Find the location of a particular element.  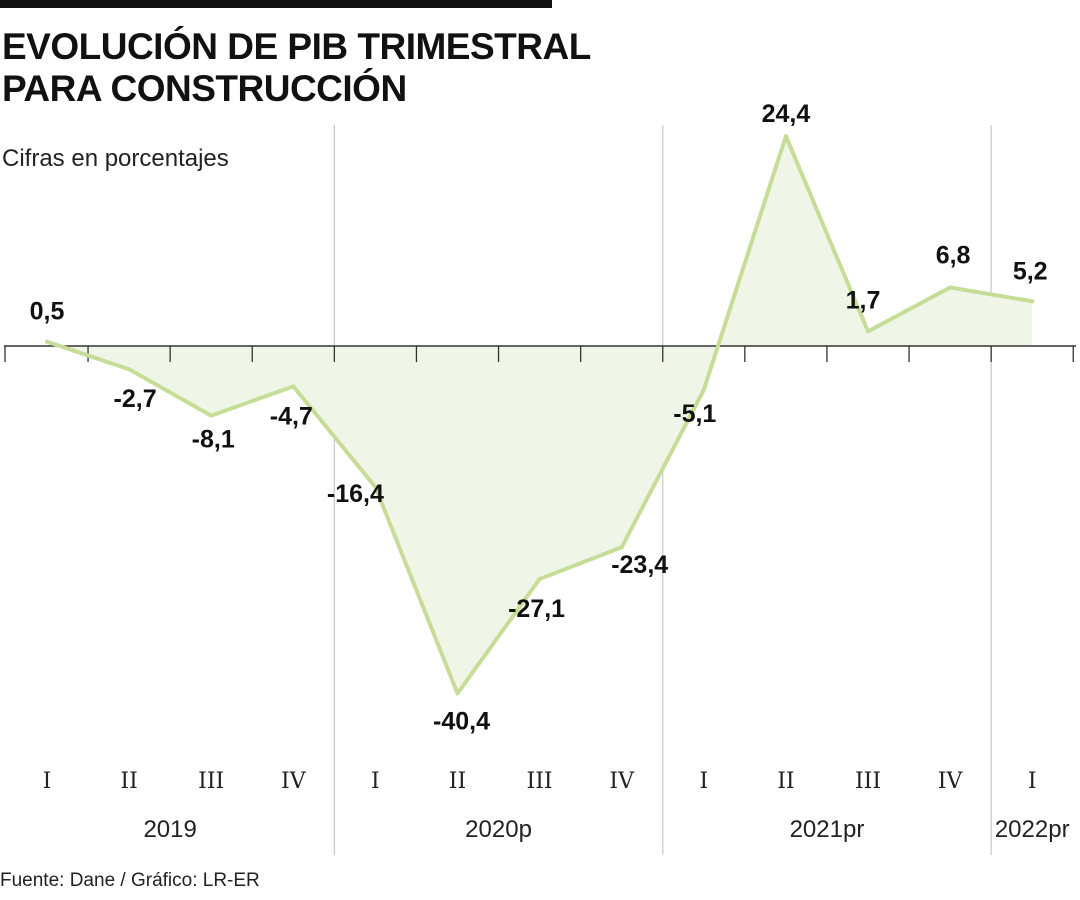

quarter-label-10: II is located at coordinates (785, 781).